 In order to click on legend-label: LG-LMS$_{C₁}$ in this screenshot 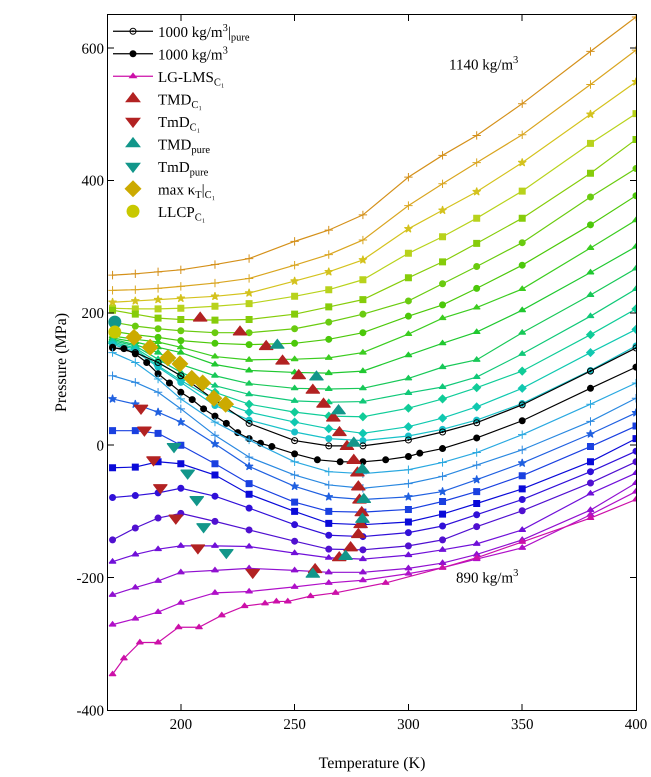, I will do `click(191, 79)`.